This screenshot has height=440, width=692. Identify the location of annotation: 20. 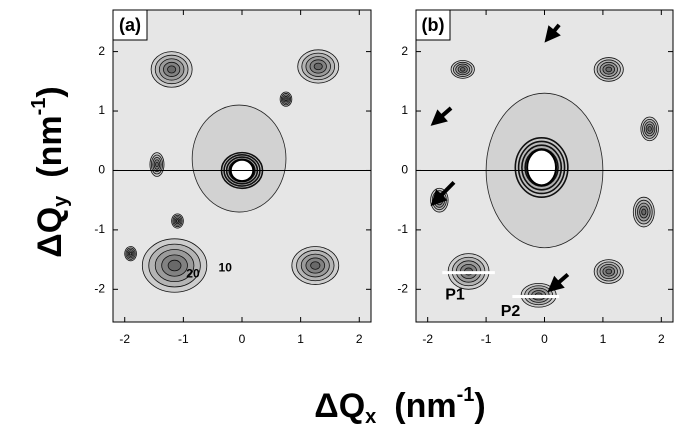
(193, 274).